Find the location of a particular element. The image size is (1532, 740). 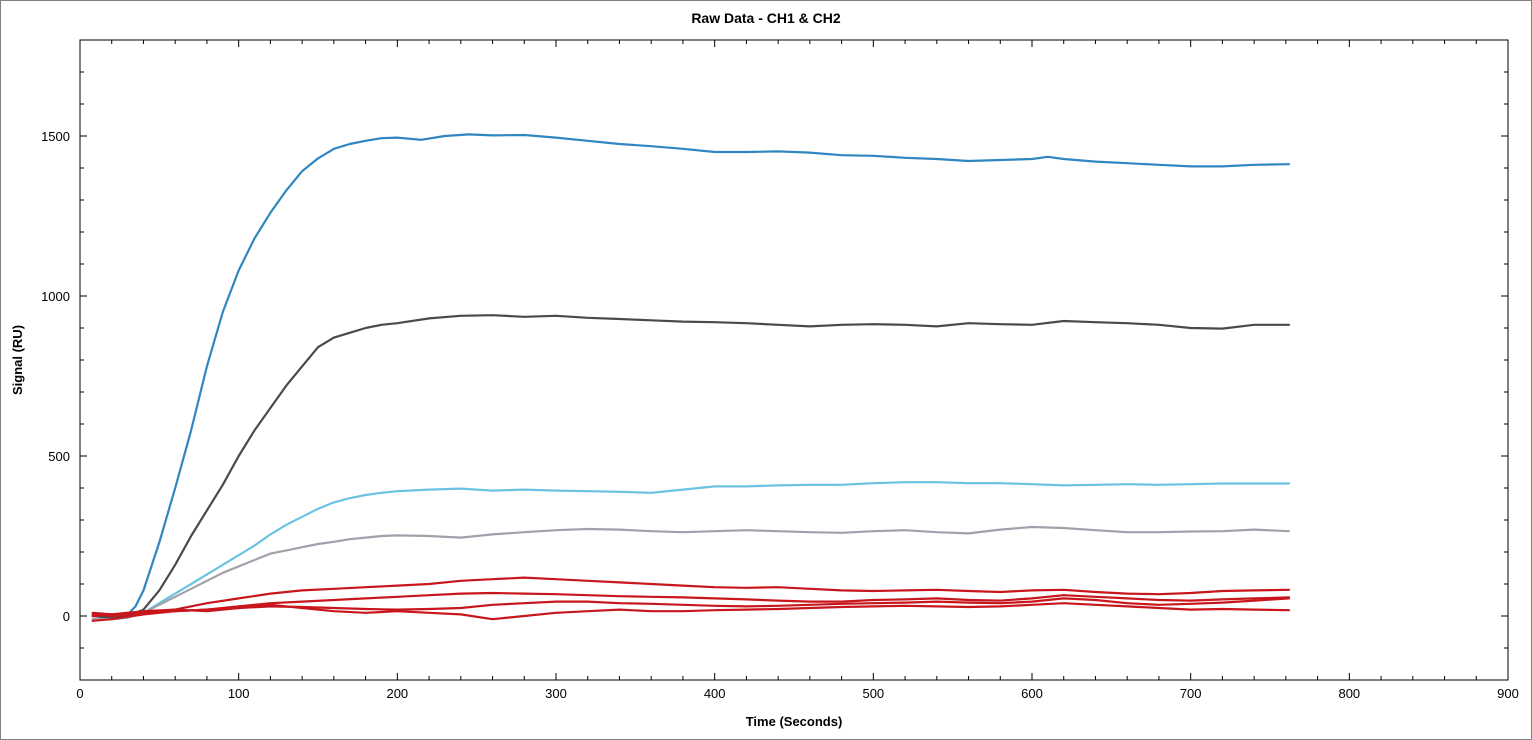

x-tick-label: 600 is located at coordinates (1032, 693).